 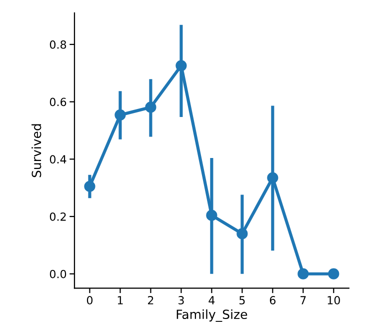 What do you see at coordinates (181, 300) in the screenshot?
I see `x-tick-label: 3` at bounding box center [181, 300].